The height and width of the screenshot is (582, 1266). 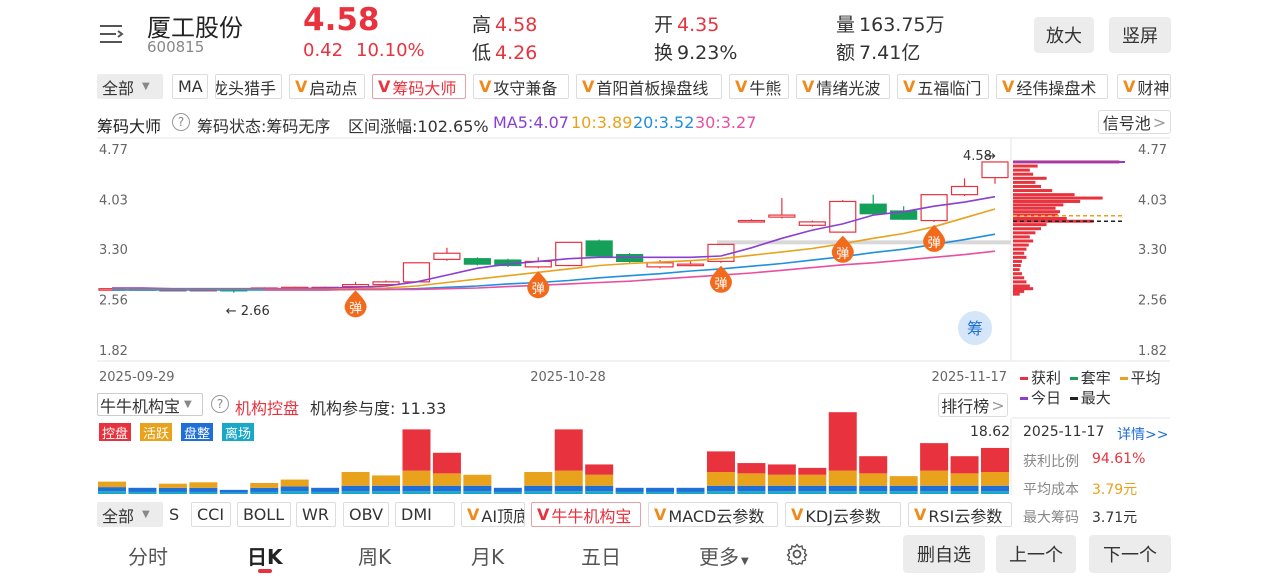 What do you see at coordinates (1115, 518) in the screenshot?
I see `max-chip-value: 3.71元` at bounding box center [1115, 518].